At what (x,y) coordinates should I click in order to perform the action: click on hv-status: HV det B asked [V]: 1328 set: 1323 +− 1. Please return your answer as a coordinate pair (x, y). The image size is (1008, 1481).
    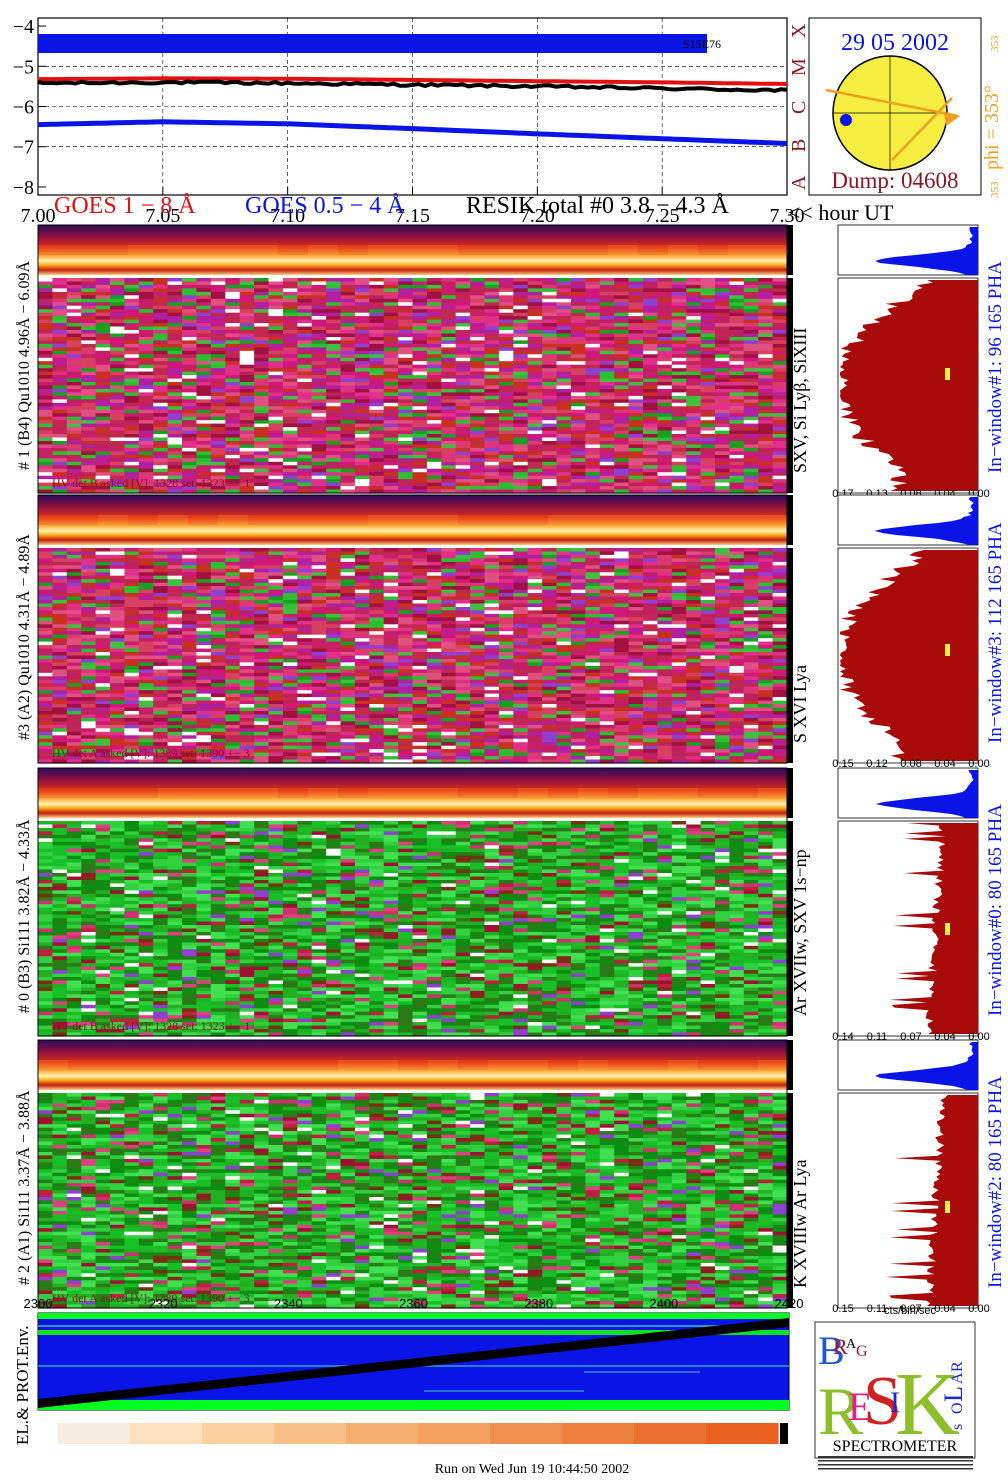
    Looking at the image, I should click on (151, 483).